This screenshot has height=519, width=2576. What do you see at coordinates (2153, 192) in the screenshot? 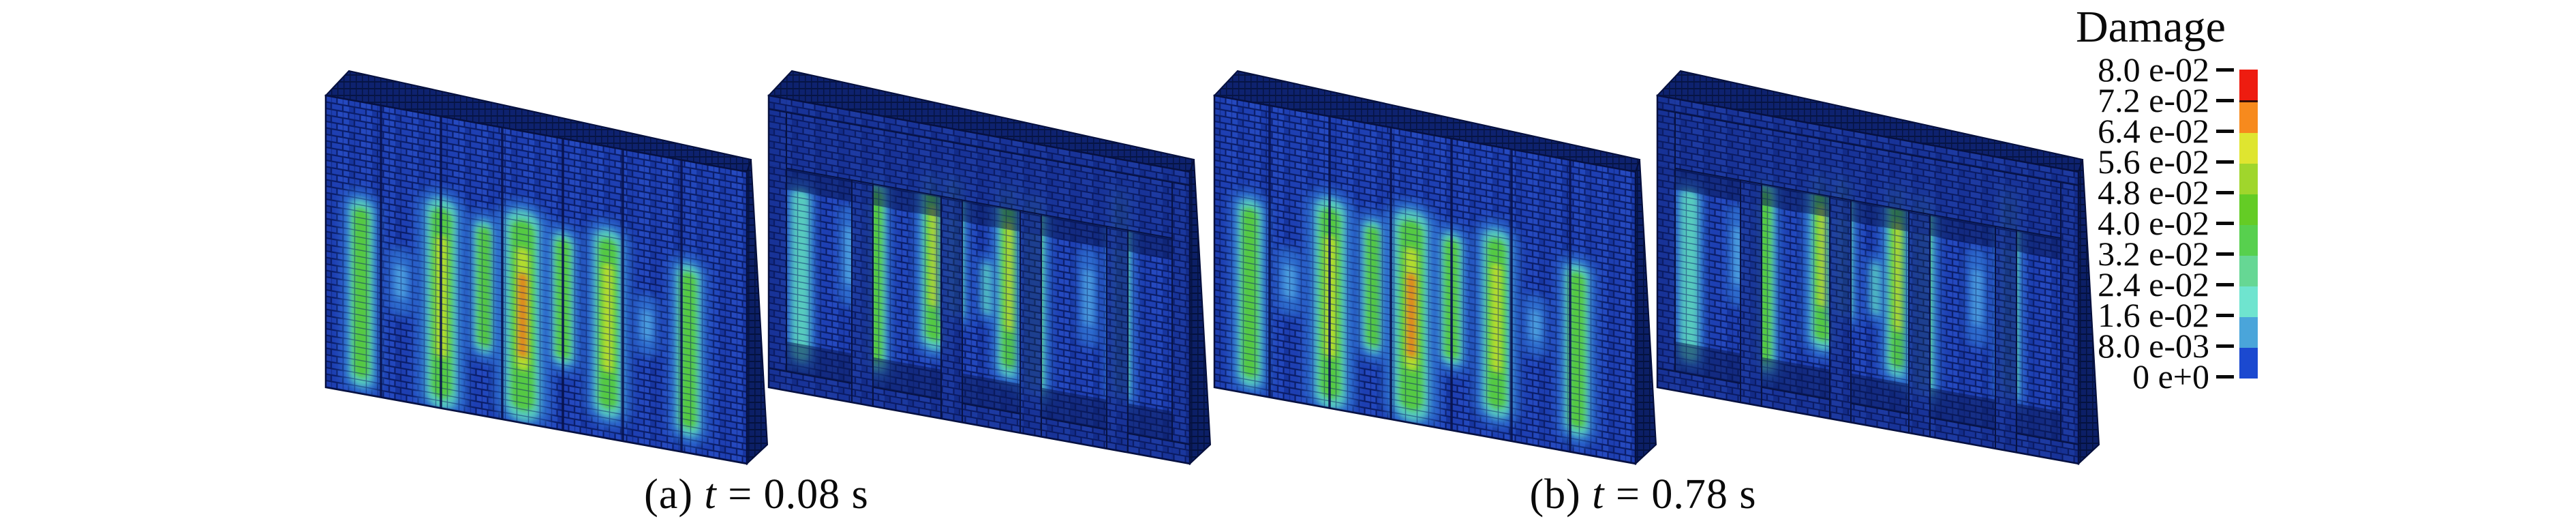
I see `colorbar-tick-label: 4.8 e-02` at bounding box center [2153, 192].